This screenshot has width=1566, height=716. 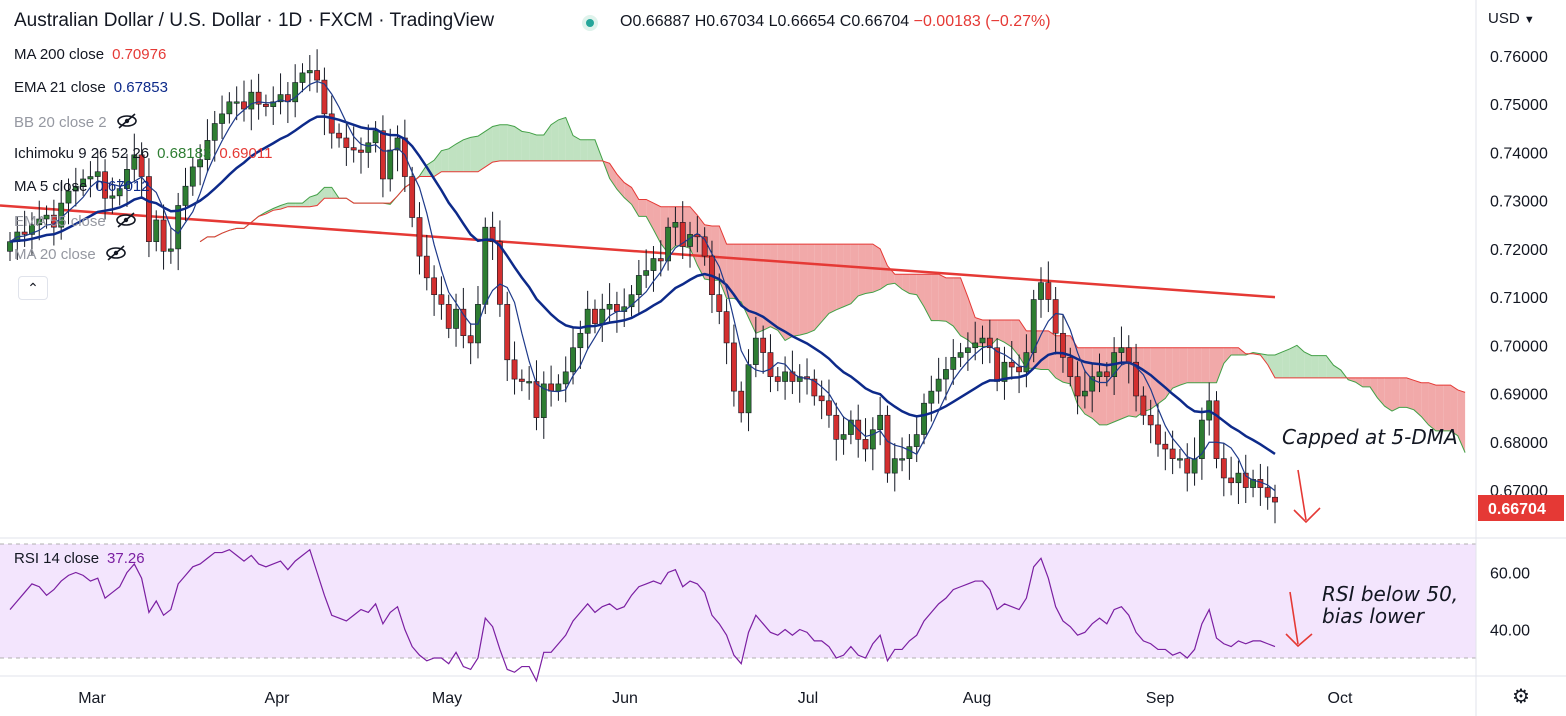 I want to click on currency-label: USD, so click(x=1504, y=18).